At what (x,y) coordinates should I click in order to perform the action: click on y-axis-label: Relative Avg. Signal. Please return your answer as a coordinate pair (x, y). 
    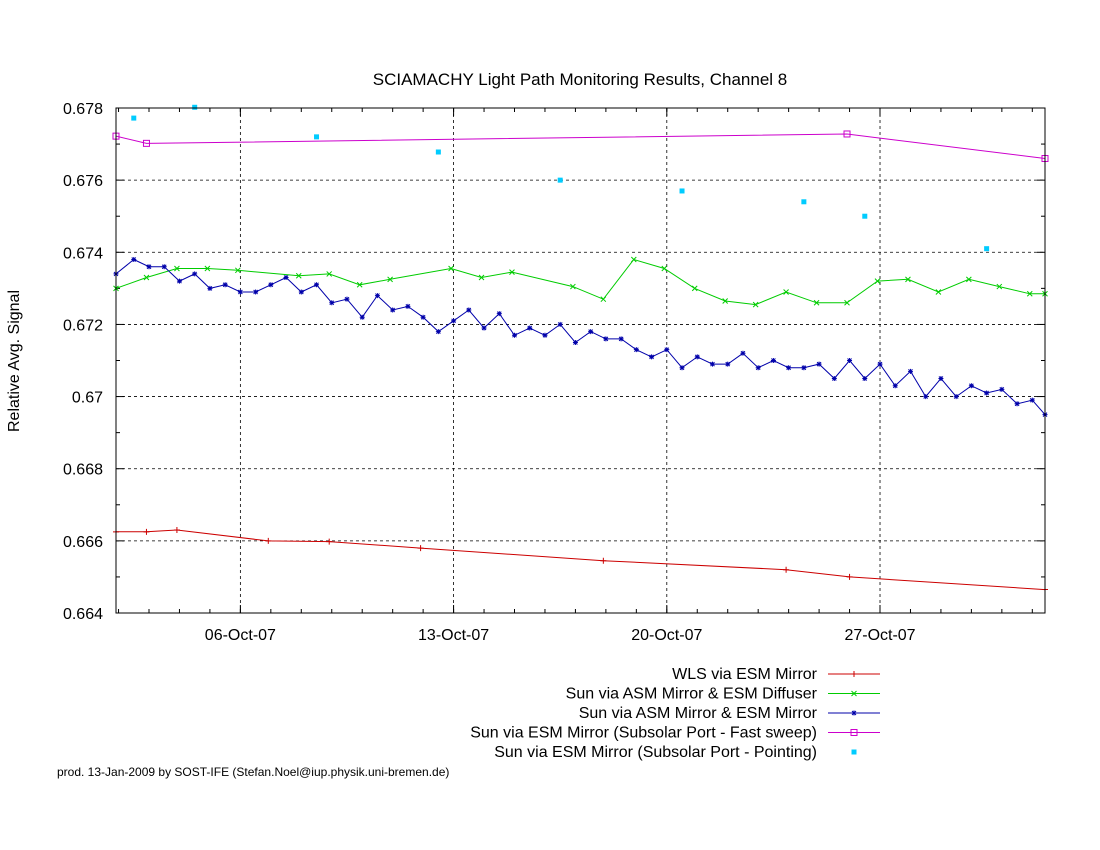
    Looking at the image, I should click on (14, 361).